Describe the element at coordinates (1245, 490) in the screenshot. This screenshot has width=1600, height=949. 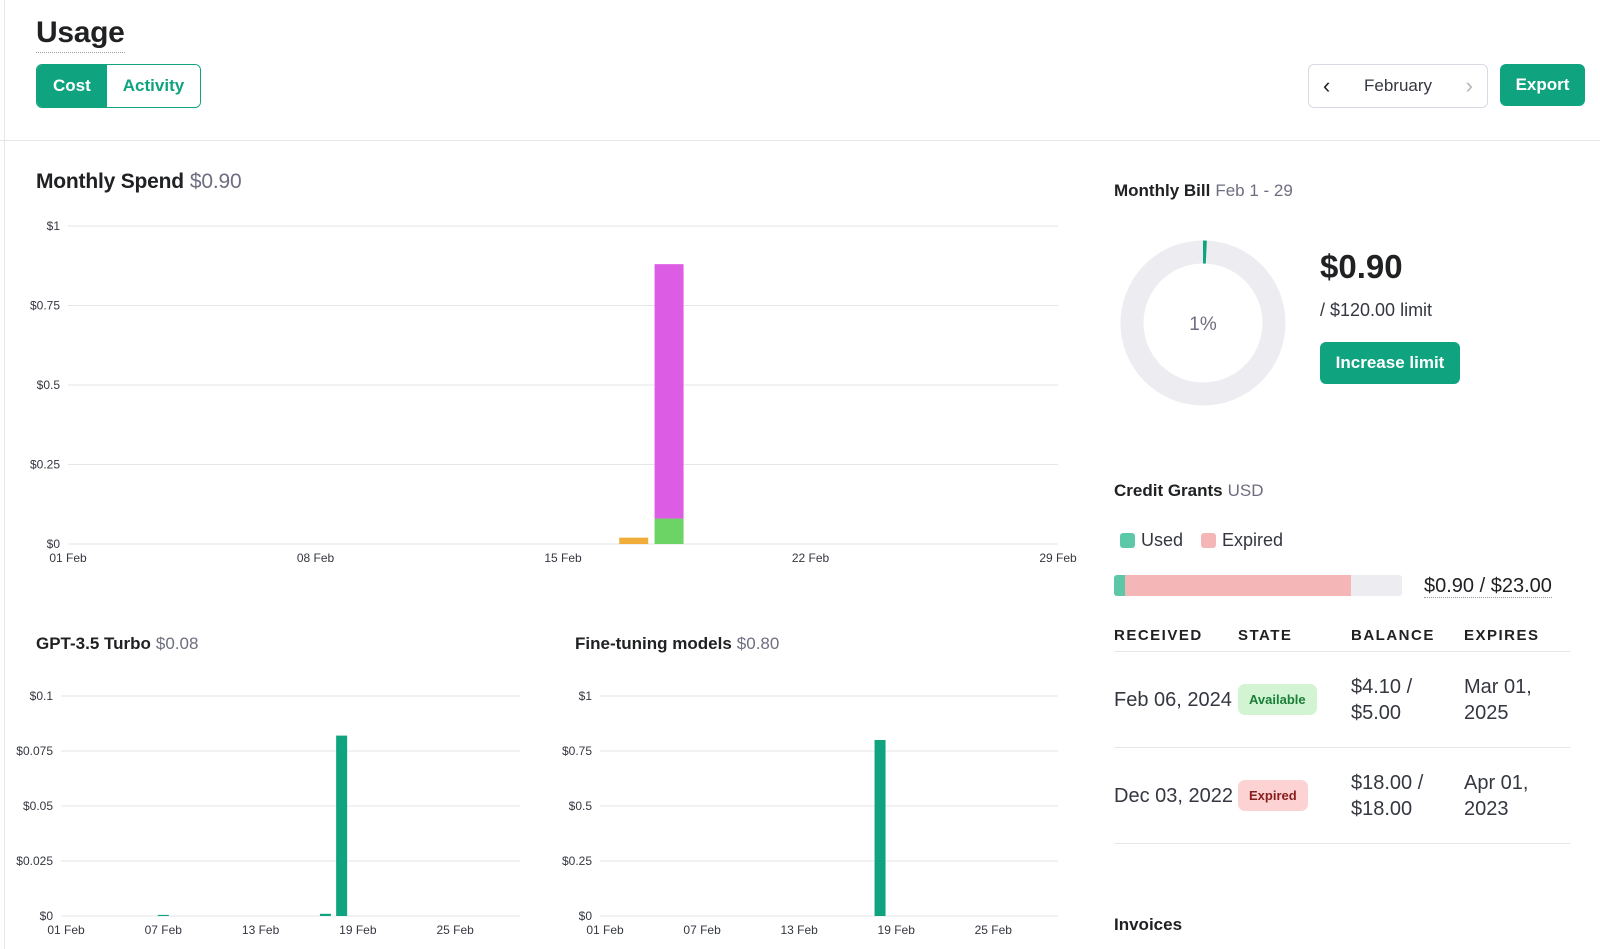
I see `credit-grants-unit: USD` at that location.